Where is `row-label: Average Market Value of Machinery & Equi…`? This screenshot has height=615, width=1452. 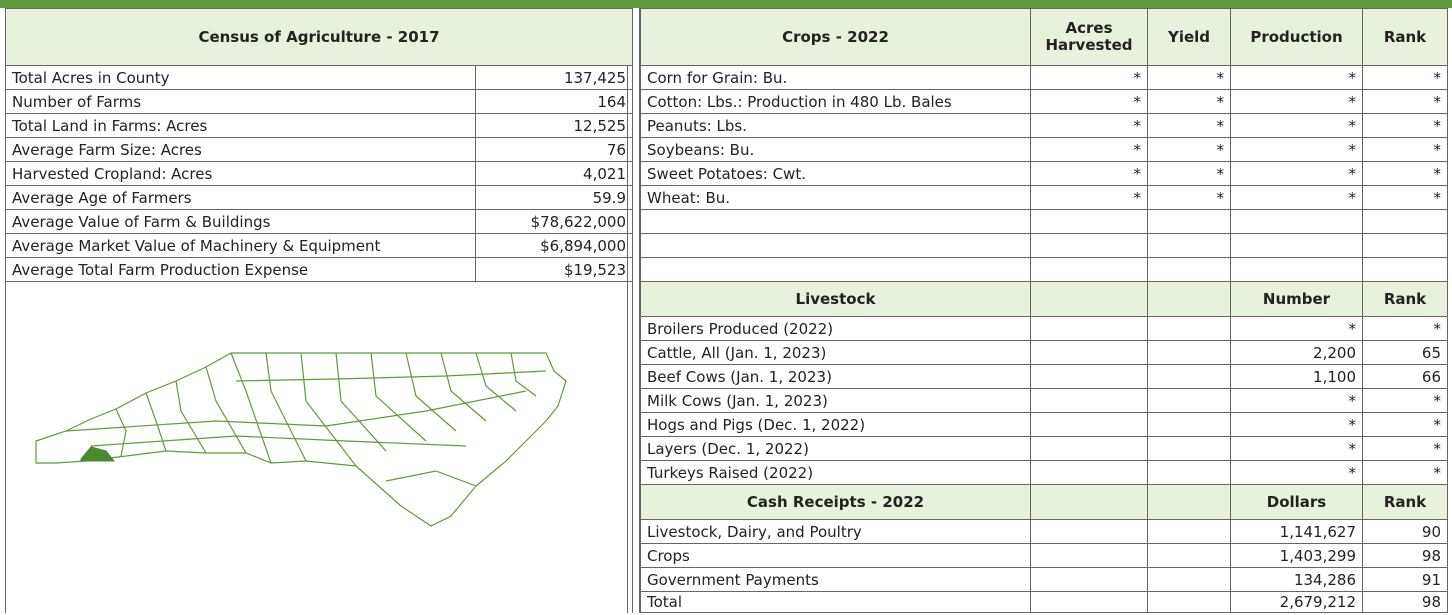
row-label: Average Market Value of Machinery & Equi… is located at coordinates (240, 245).